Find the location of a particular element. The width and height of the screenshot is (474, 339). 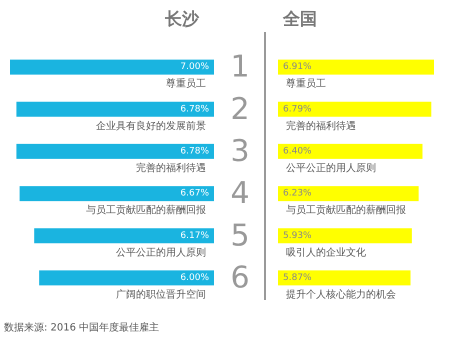

y-tick-label: 广阔的职位晋升空间 is located at coordinates (161, 294).